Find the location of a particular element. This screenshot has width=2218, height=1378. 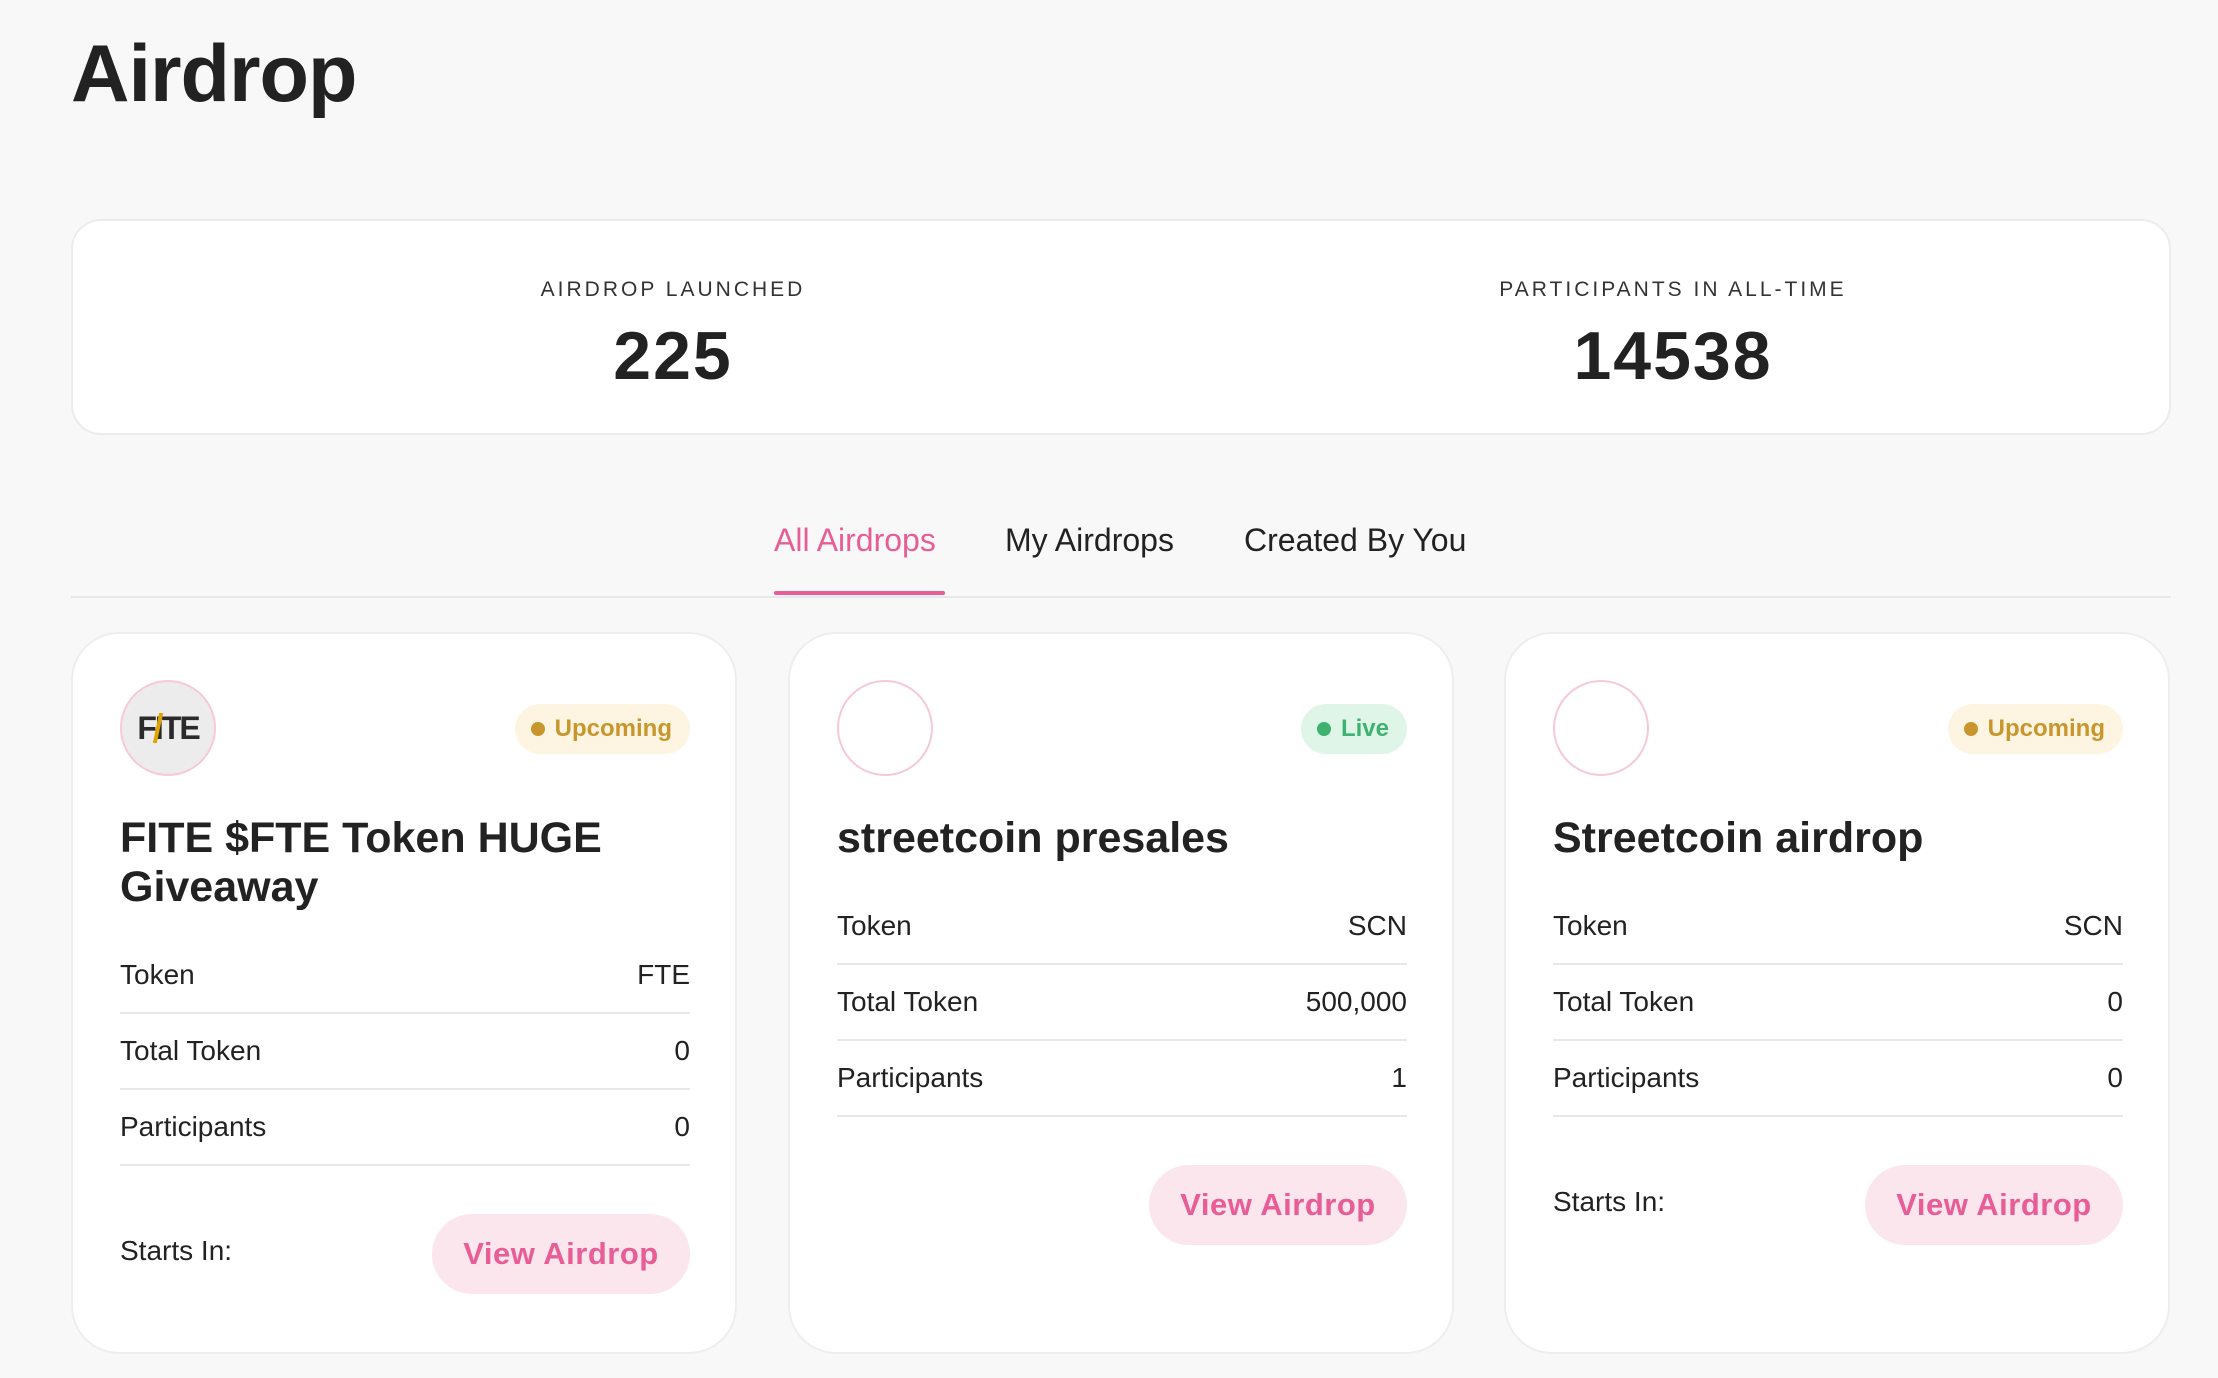

airdrop-details: Token SCN Total Token 0 Participants 0 is located at coordinates (1838, 1003).